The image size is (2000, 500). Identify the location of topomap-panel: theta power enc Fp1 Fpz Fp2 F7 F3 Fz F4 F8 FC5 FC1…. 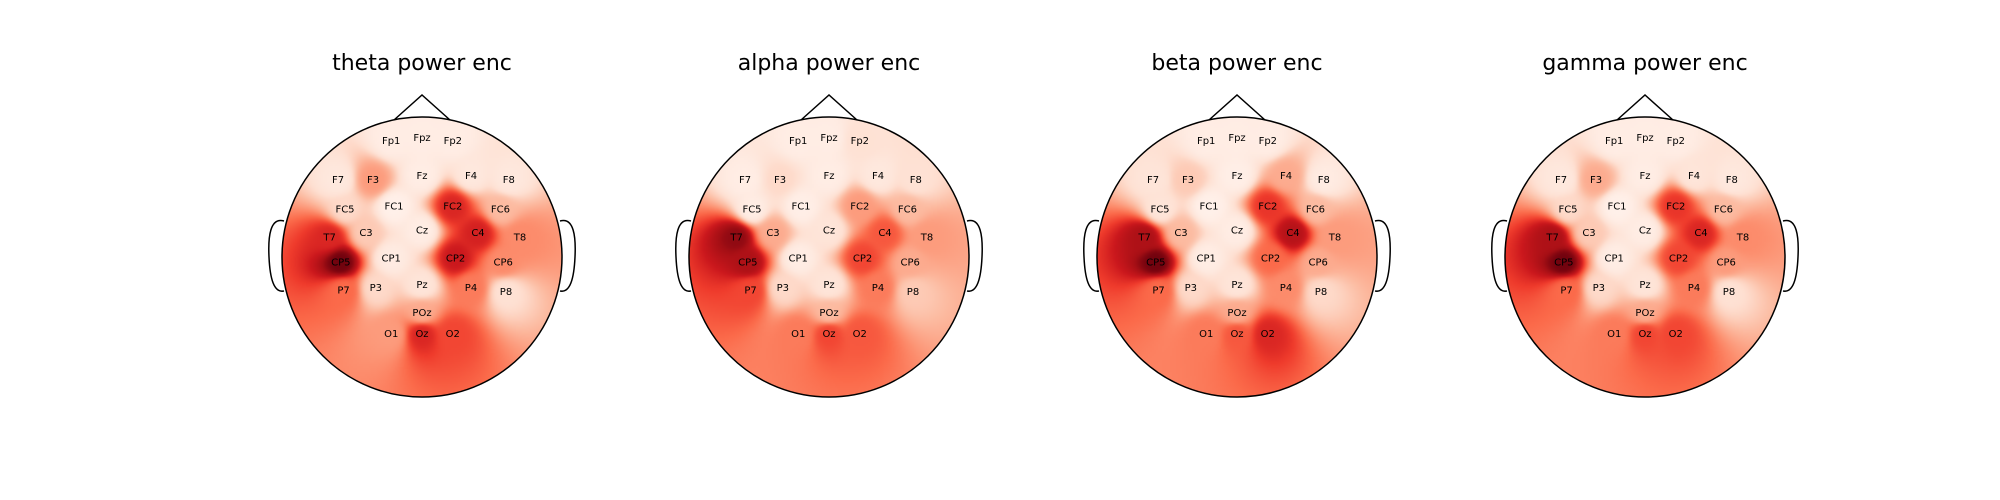
(422, 224).